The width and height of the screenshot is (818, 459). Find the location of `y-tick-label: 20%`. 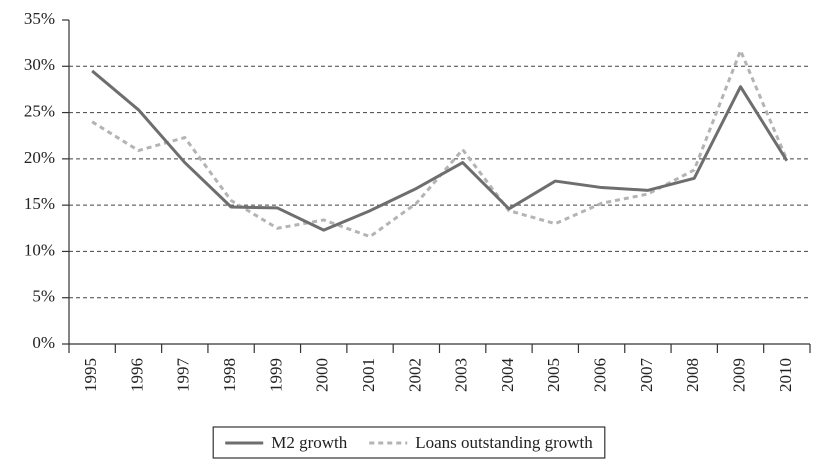

y-tick-label: 20% is located at coordinates (39, 157).